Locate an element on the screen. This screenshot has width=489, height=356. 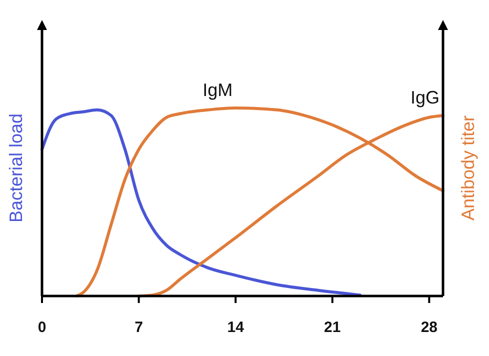
series-label: IgG is located at coordinates (425, 98).